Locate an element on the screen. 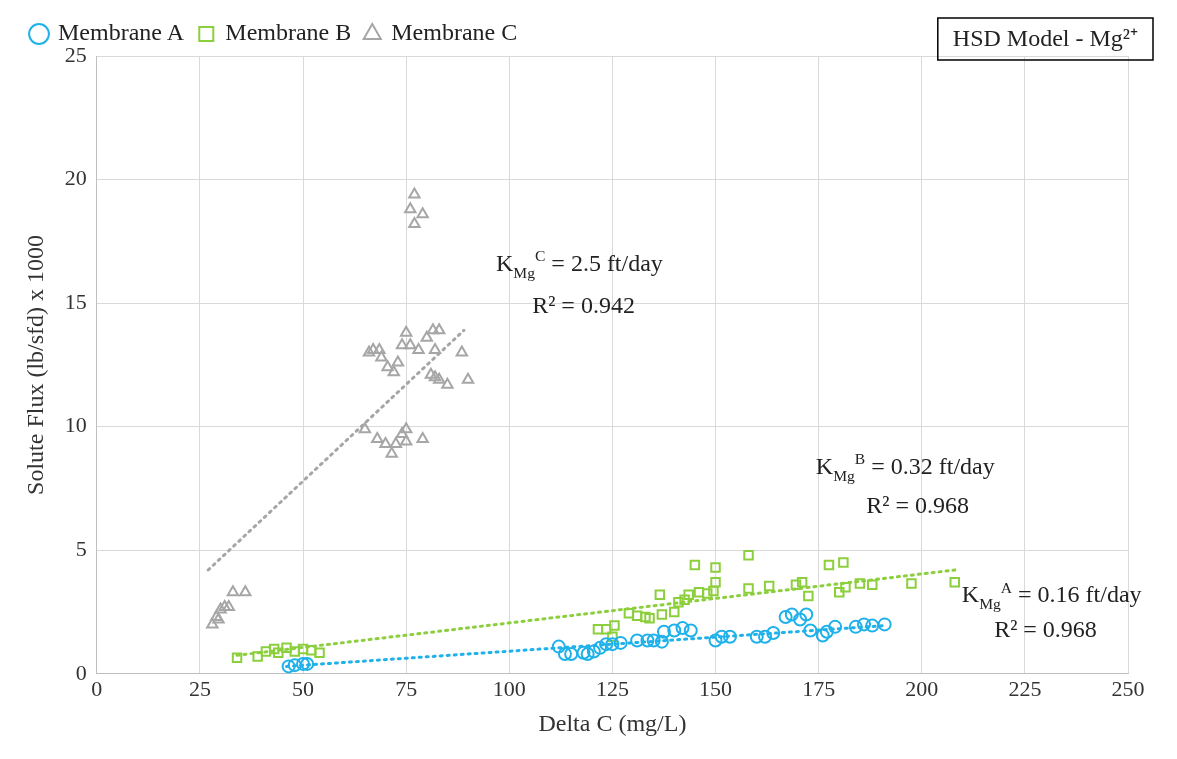 The image size is (1177, 759). x-tick-label: 125 is located at coordinates (612, 688).